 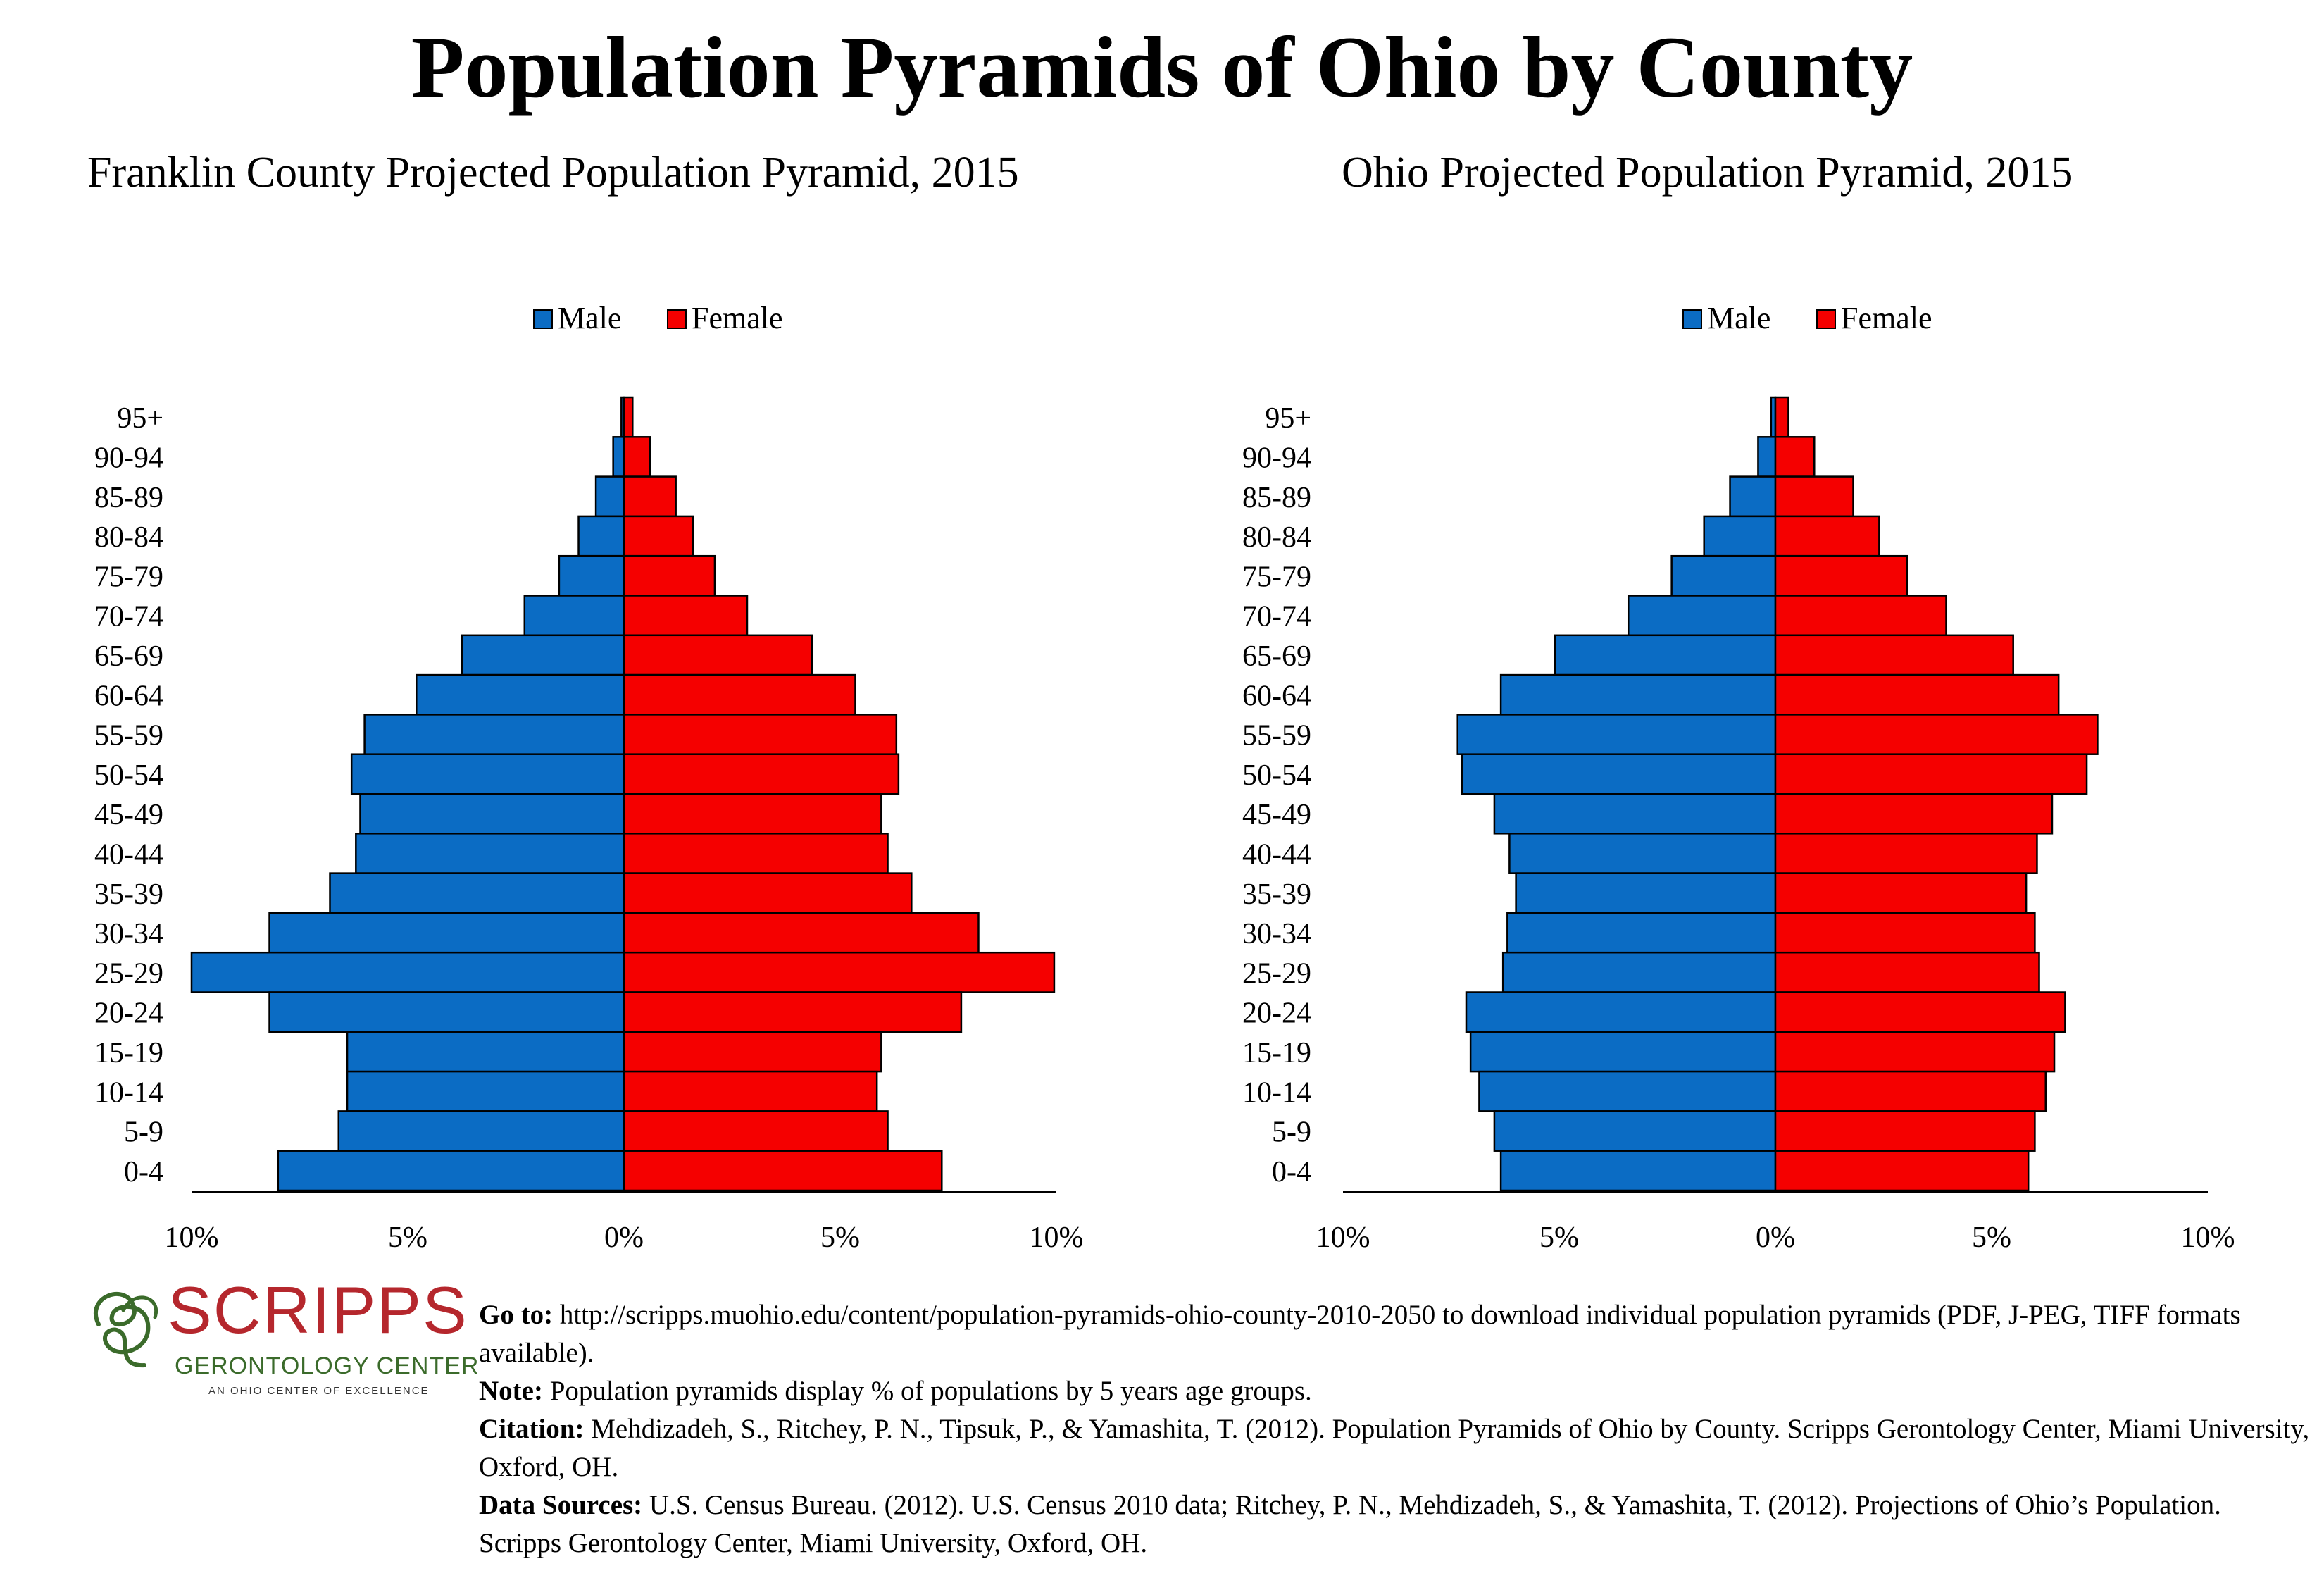 What do you see at coordinates (327, 1366) in the screenshot?
I see `logo-subtitle: GERONTOLOGY CENTER` at bounding box center [327, 1366].